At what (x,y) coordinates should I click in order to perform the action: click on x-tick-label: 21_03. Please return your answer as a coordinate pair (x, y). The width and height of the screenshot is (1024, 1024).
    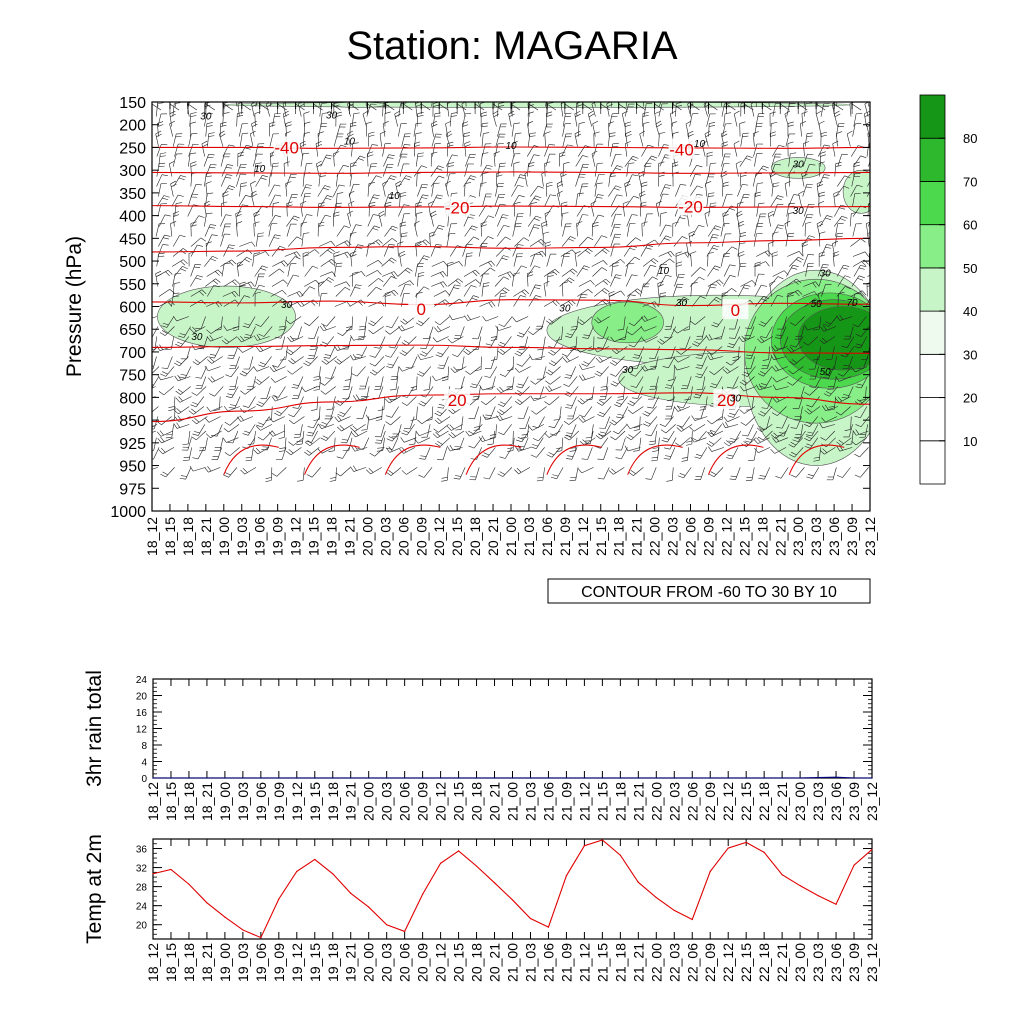
    Looking at the image, I should click on (530, 801).